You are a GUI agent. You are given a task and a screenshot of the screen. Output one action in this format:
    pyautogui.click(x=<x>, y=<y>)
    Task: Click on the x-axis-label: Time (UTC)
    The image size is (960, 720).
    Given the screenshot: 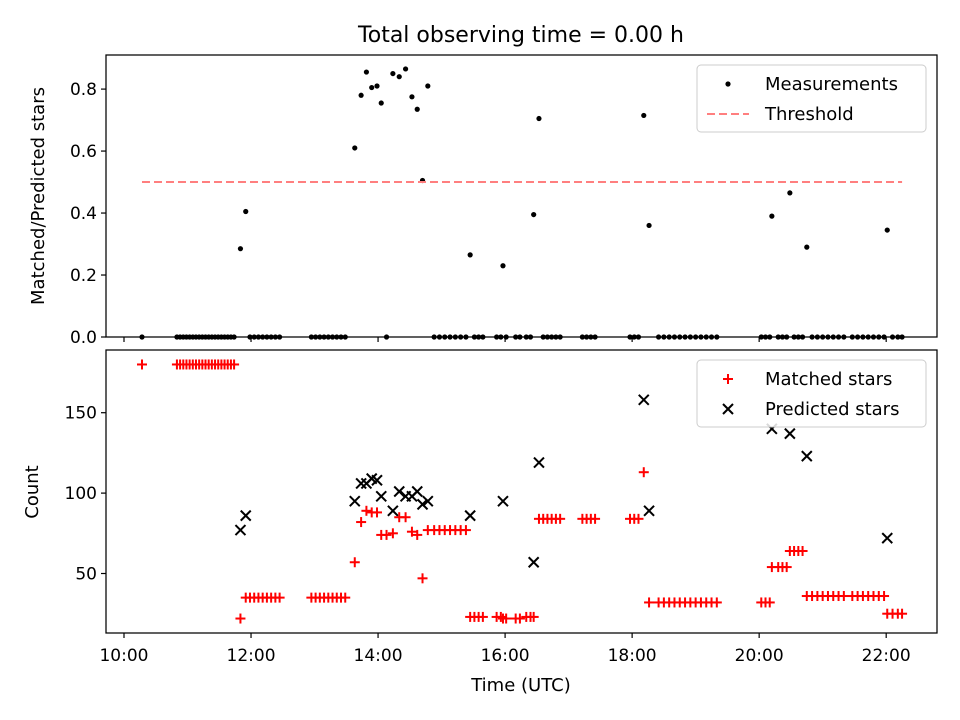 What is the action you would take?
    pyautogui.click(x=520, y=685)
    